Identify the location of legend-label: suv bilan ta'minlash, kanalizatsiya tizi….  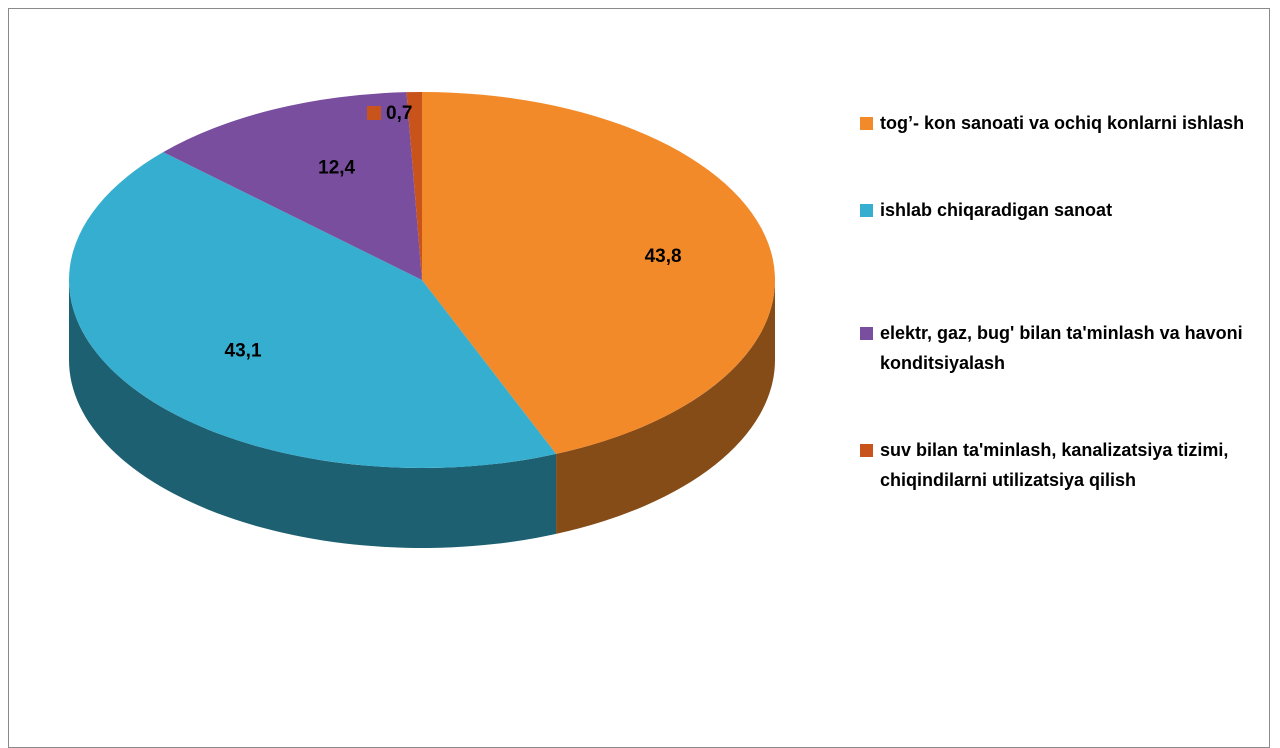
(1054, 465).